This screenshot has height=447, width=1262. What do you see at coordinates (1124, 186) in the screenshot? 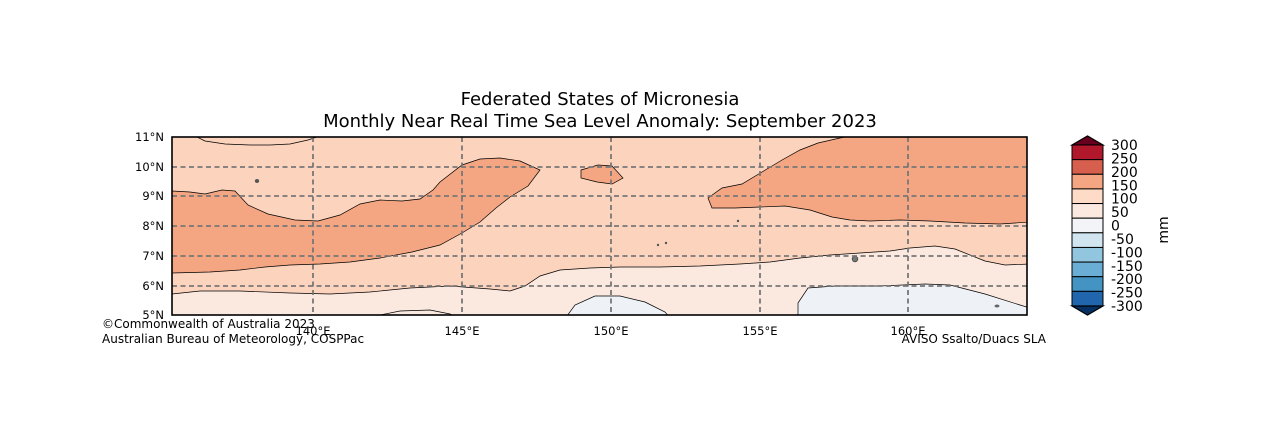
I see `colorbar-tick-label: 150` at bounding box center [1124, 186].